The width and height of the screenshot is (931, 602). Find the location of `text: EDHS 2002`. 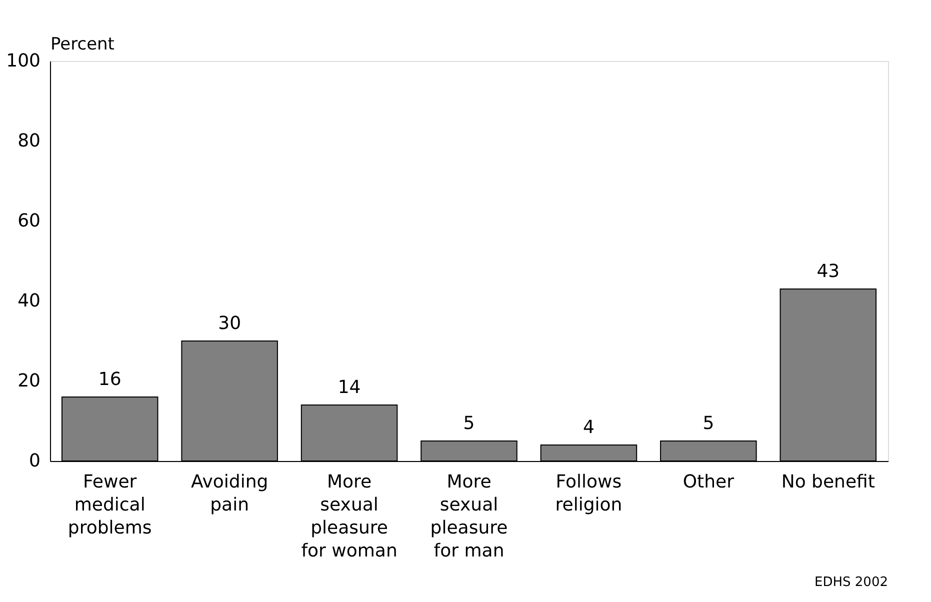

text: EDHS 2002 is located at coordinates (851, 582).